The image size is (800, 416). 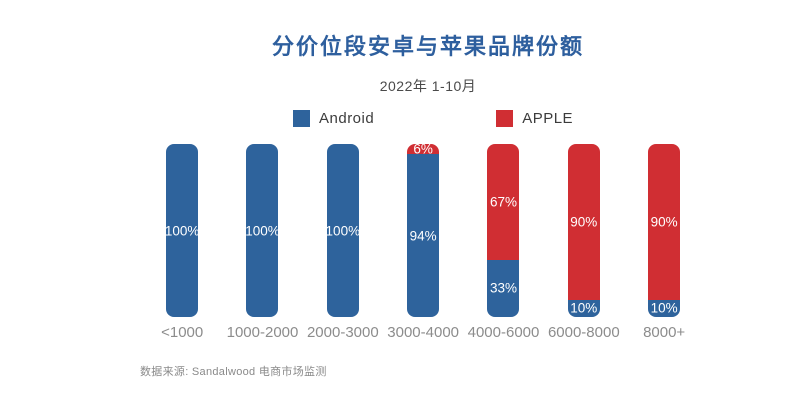 What do you see at coordinates (182, 332) in the screenshot?
I see `x-axis-label: <1000` at bounding box center [182, 332].